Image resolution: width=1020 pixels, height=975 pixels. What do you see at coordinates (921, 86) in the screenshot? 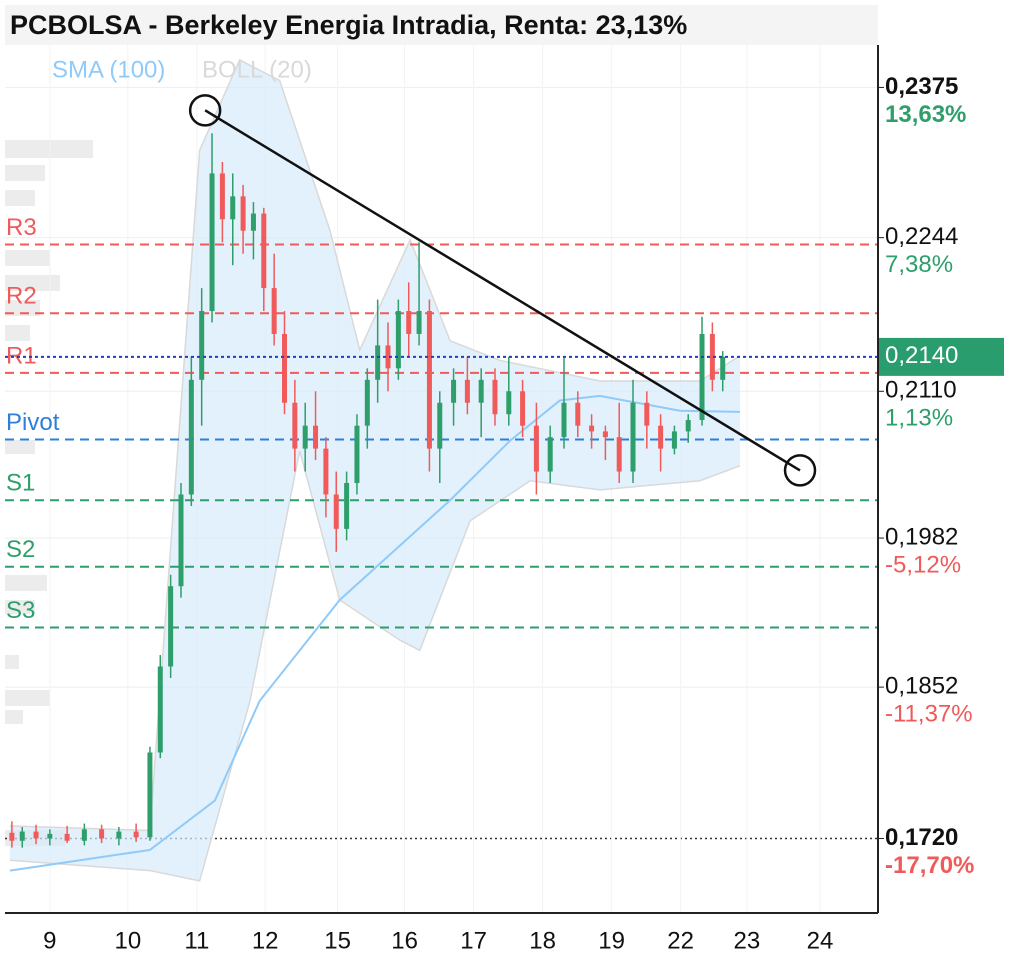
I see `y-tick-label: 0,2375` at bounding box center [921, 86].